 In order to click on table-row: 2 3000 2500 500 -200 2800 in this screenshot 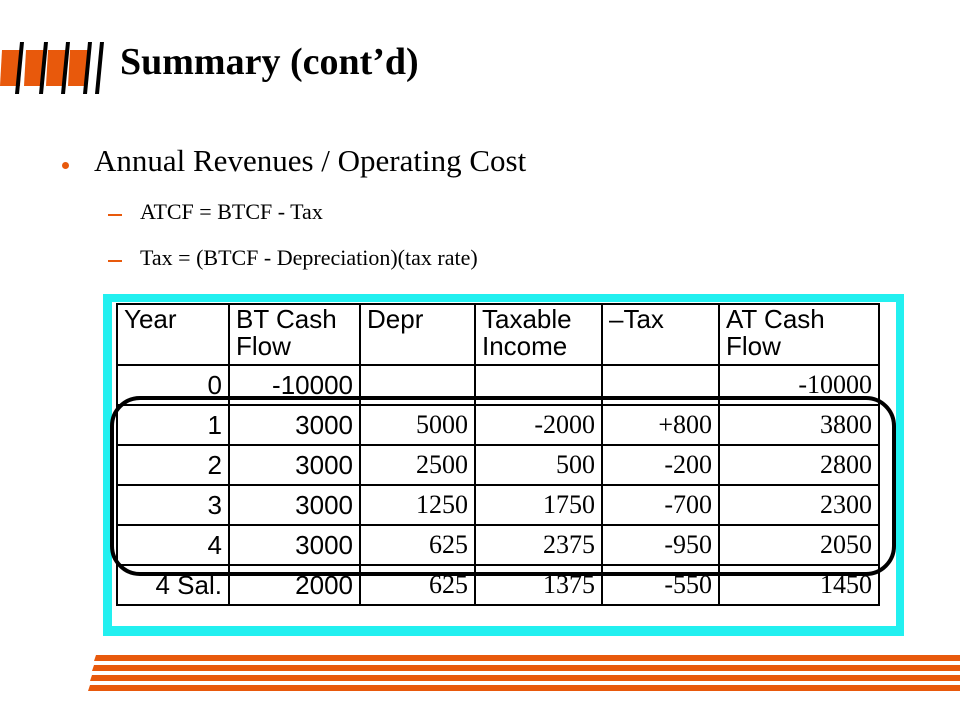, I will do `click(498, 465)`.